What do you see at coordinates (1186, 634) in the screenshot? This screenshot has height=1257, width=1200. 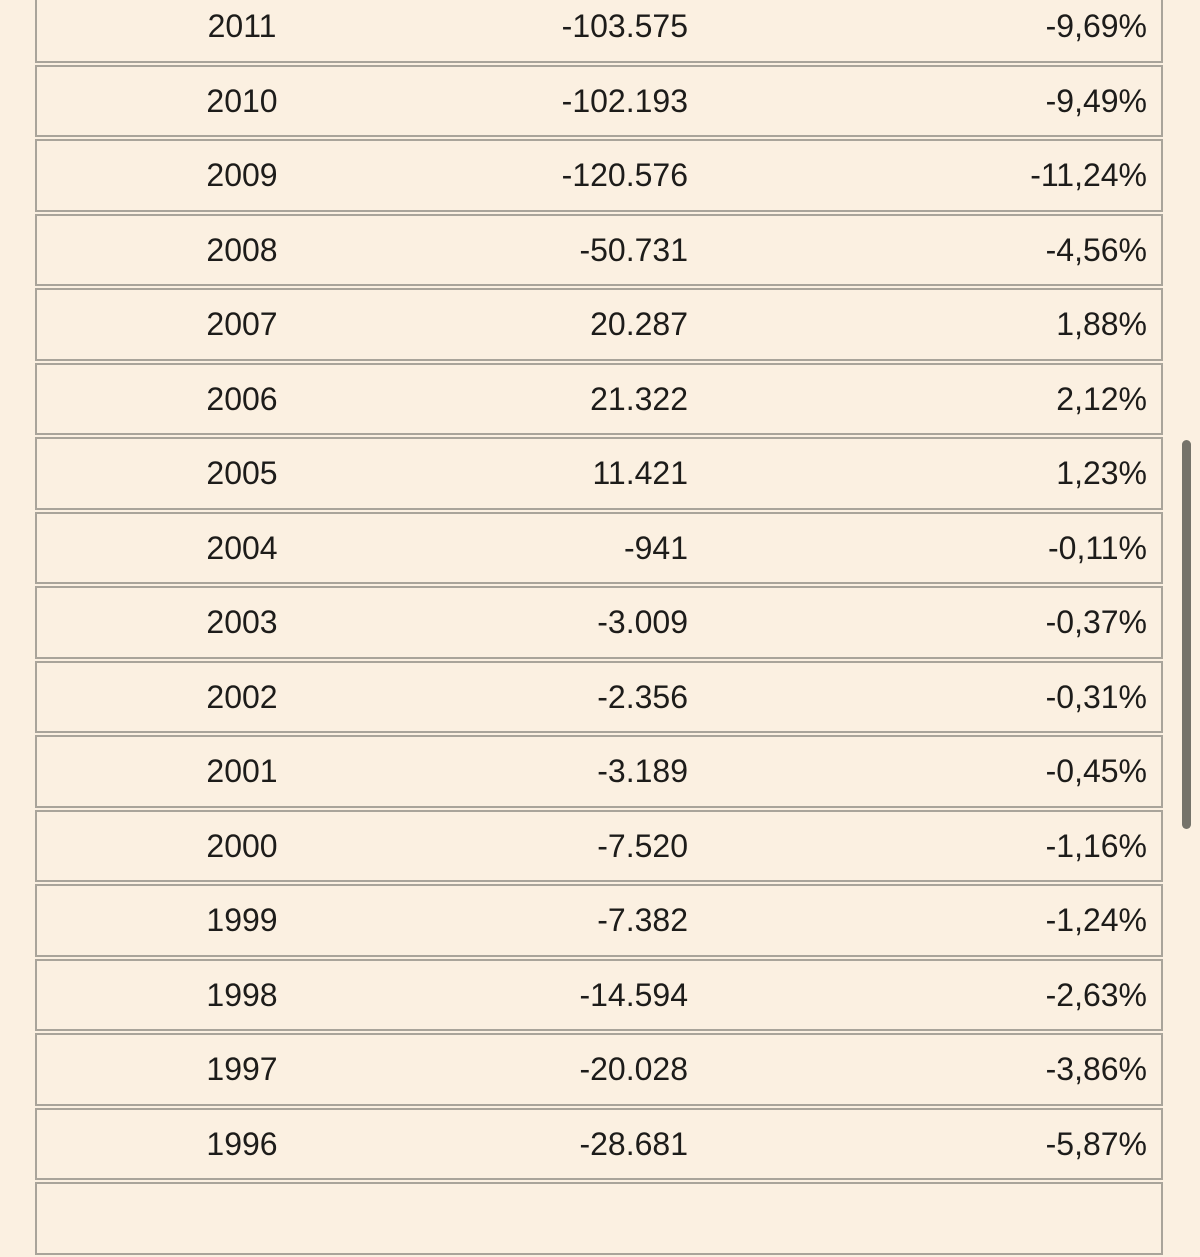 I see `scrollbar-thumb` at bounding box center [1186, 634].